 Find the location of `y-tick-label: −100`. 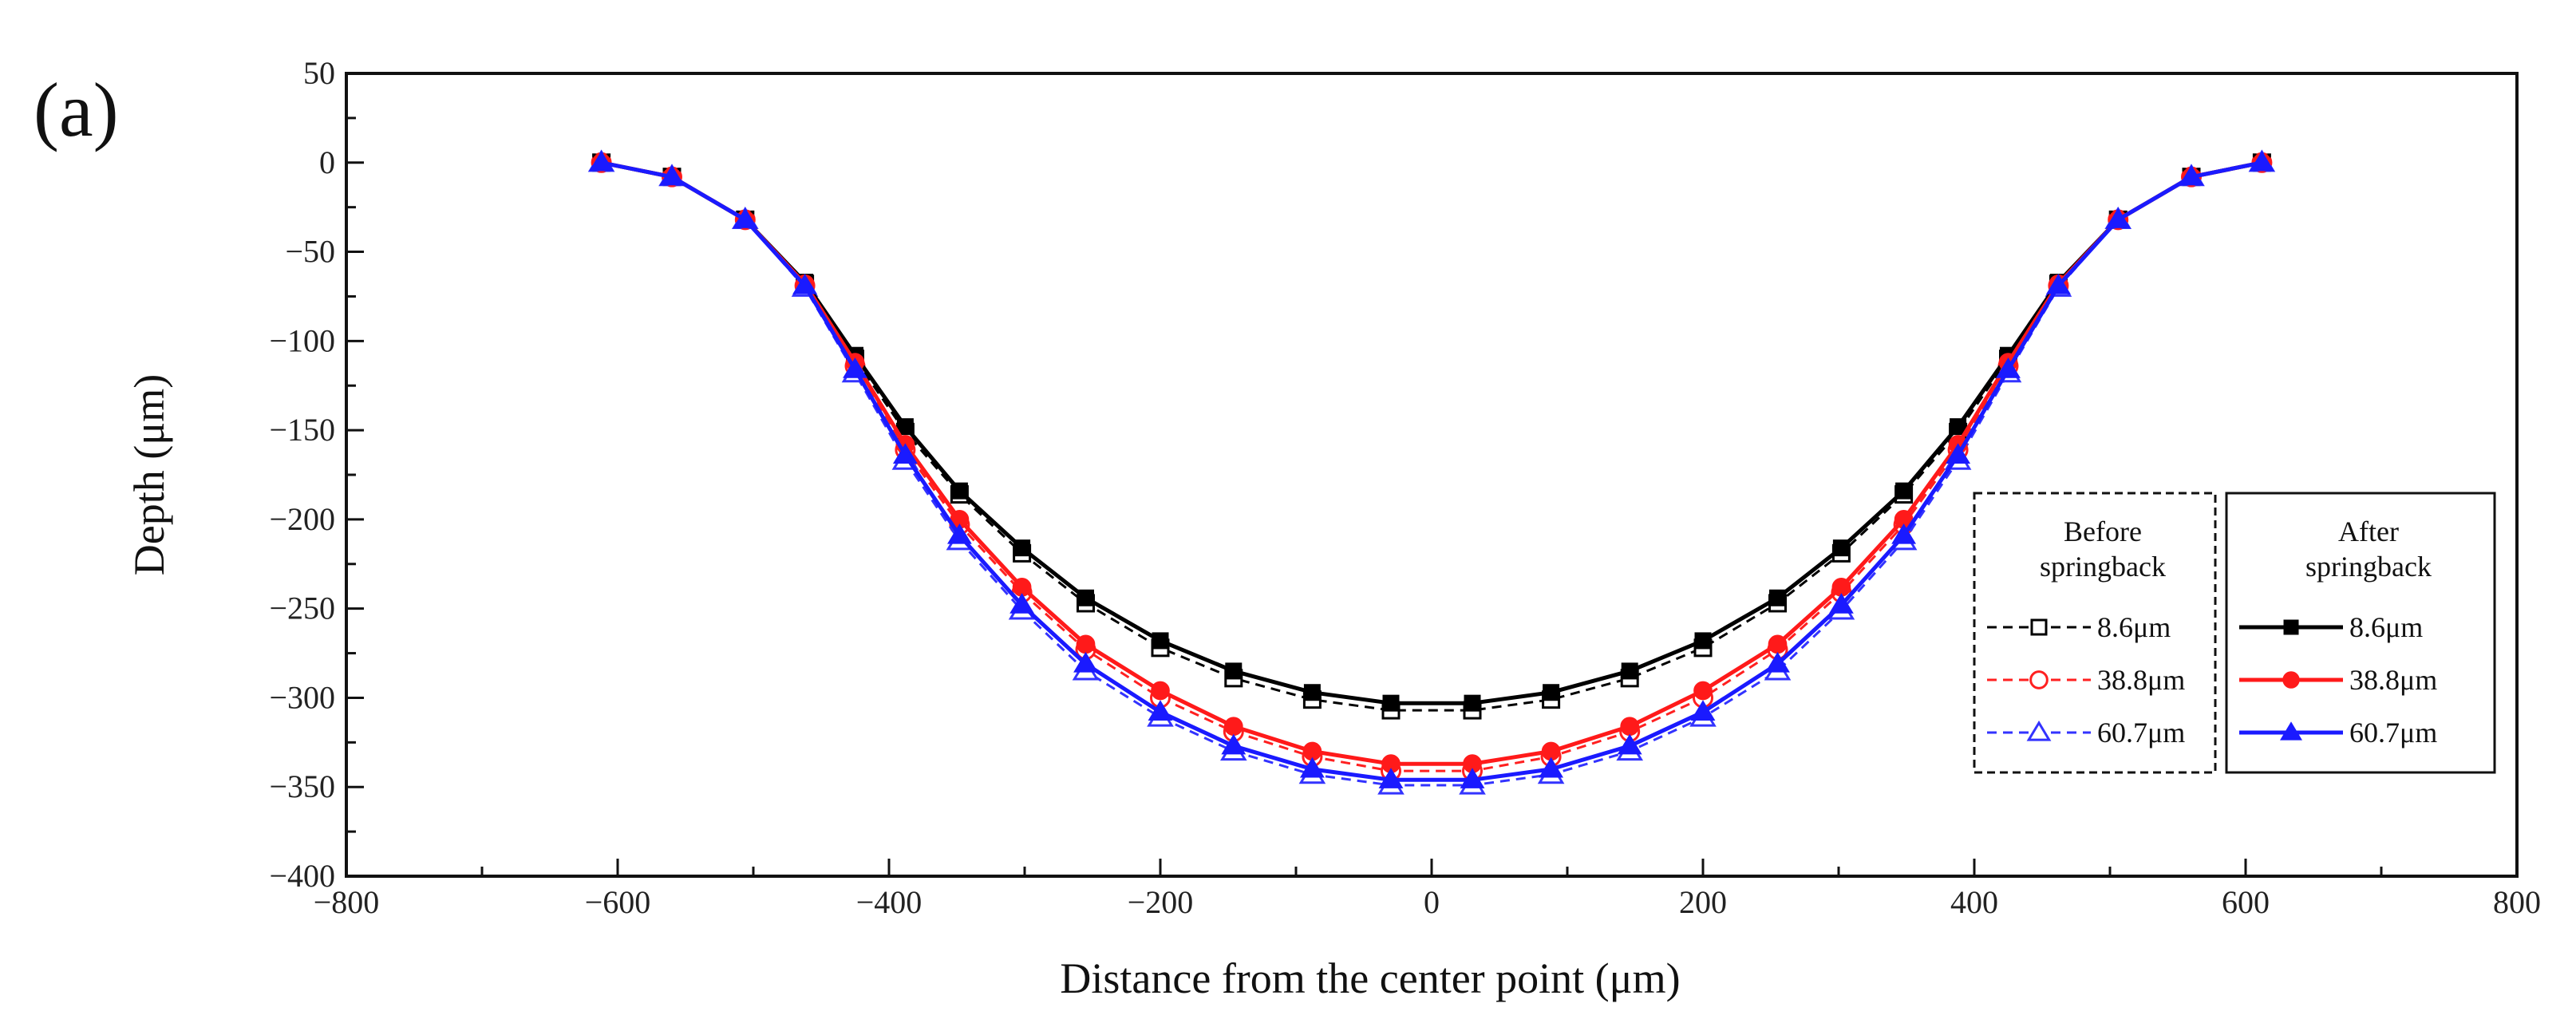

y-tick-label: −100 is located at coordinates (302, 340).